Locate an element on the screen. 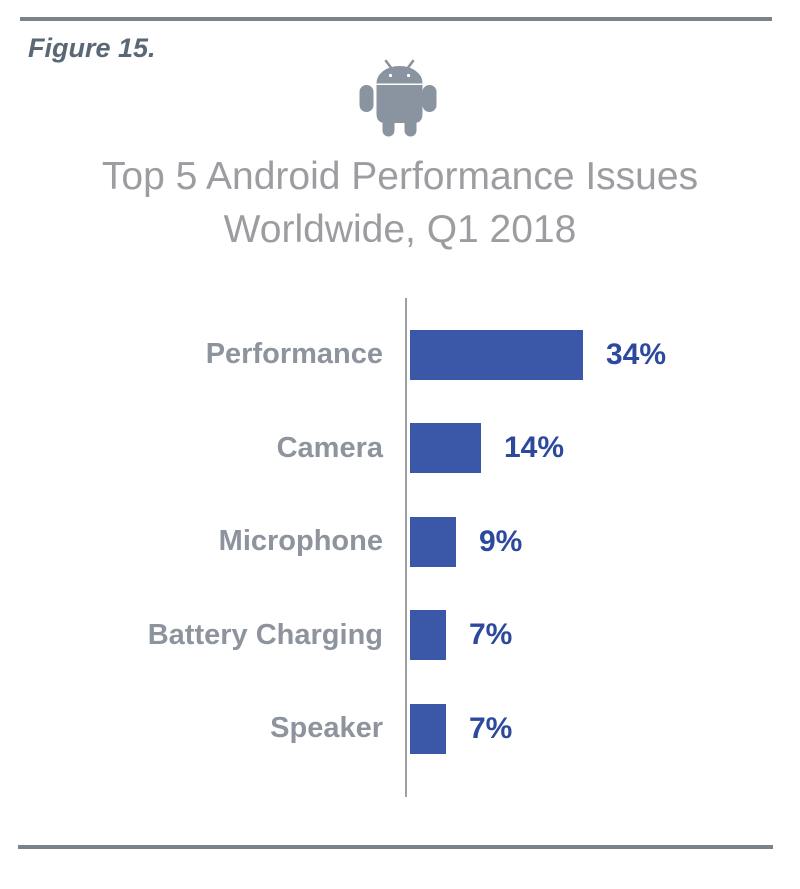 The width and height of the screenshot is (800, 889). bottom-divider is located at coordinates (395, 847).